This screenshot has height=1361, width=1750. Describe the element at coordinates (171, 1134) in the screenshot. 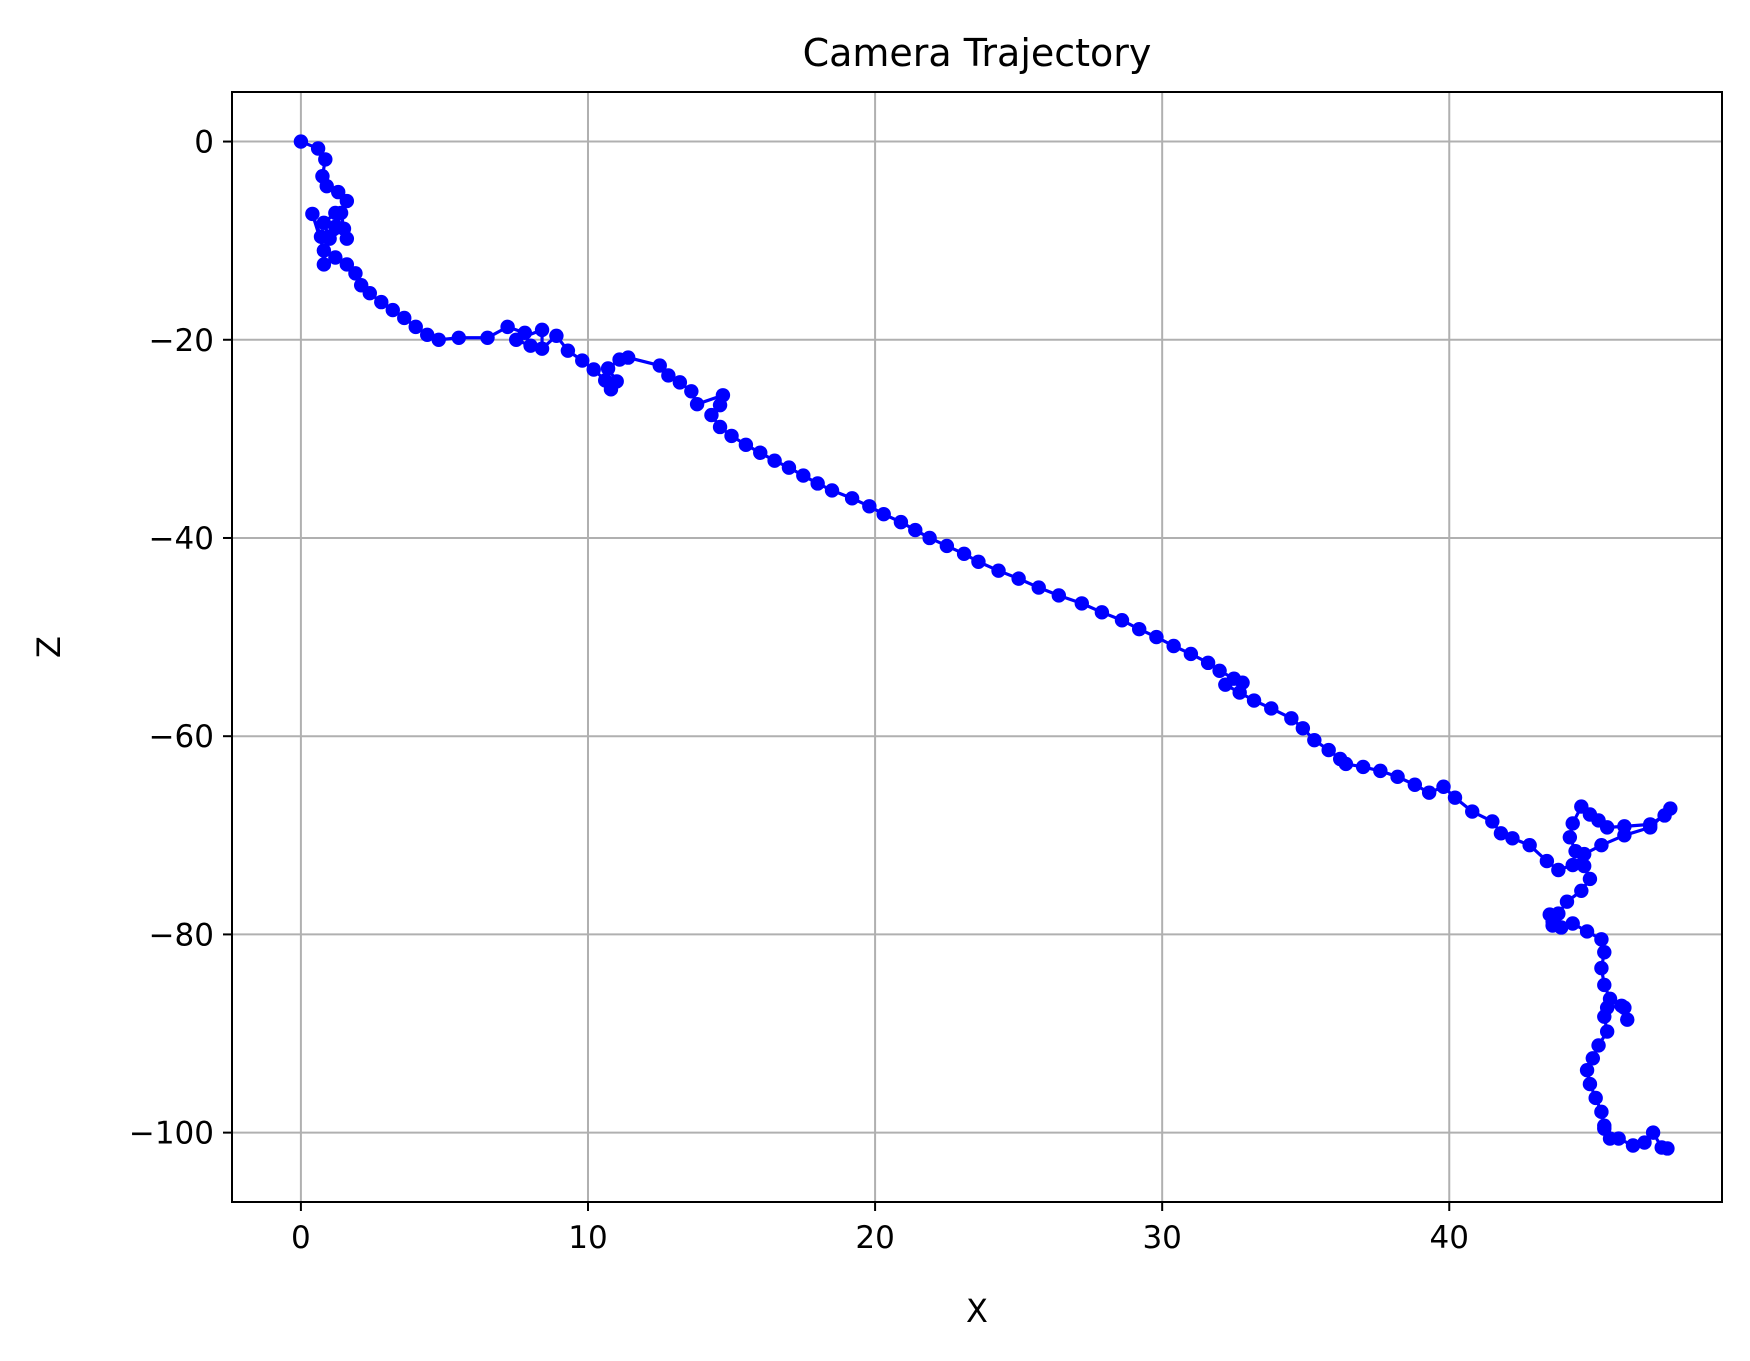

I see `y-tick-label: −100` at that location.